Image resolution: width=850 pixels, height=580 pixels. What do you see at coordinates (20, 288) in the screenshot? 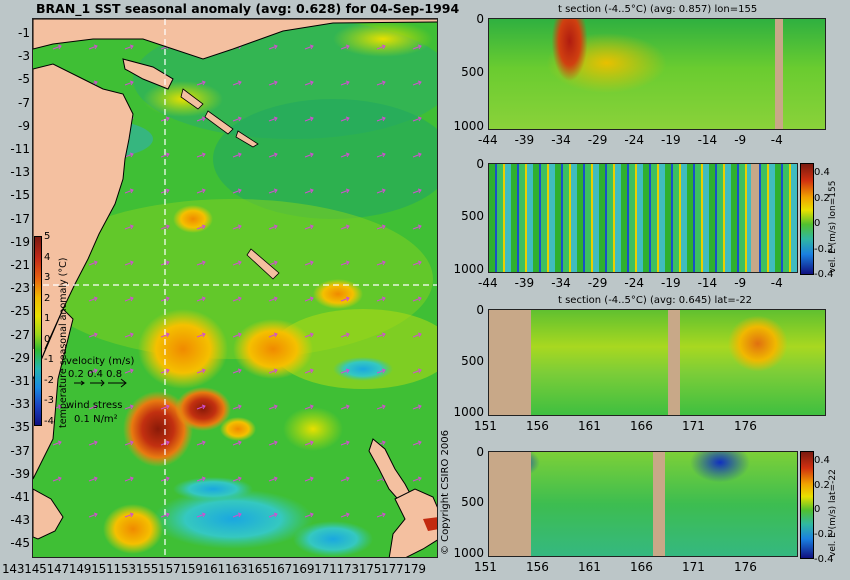
I see `lat-tick-label: -23` at bounding box center [20, 288].